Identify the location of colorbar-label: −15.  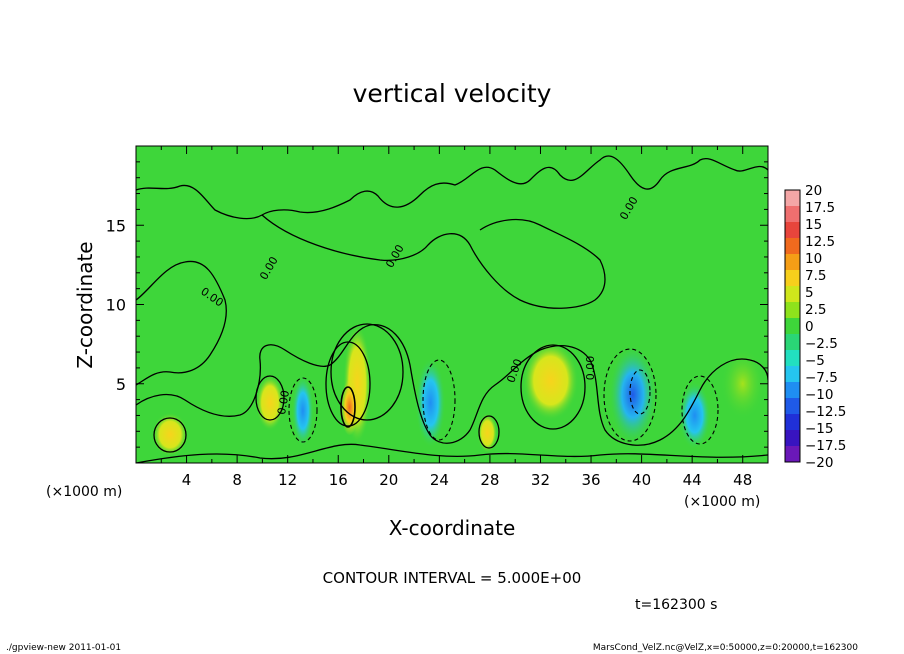
(819, 429).